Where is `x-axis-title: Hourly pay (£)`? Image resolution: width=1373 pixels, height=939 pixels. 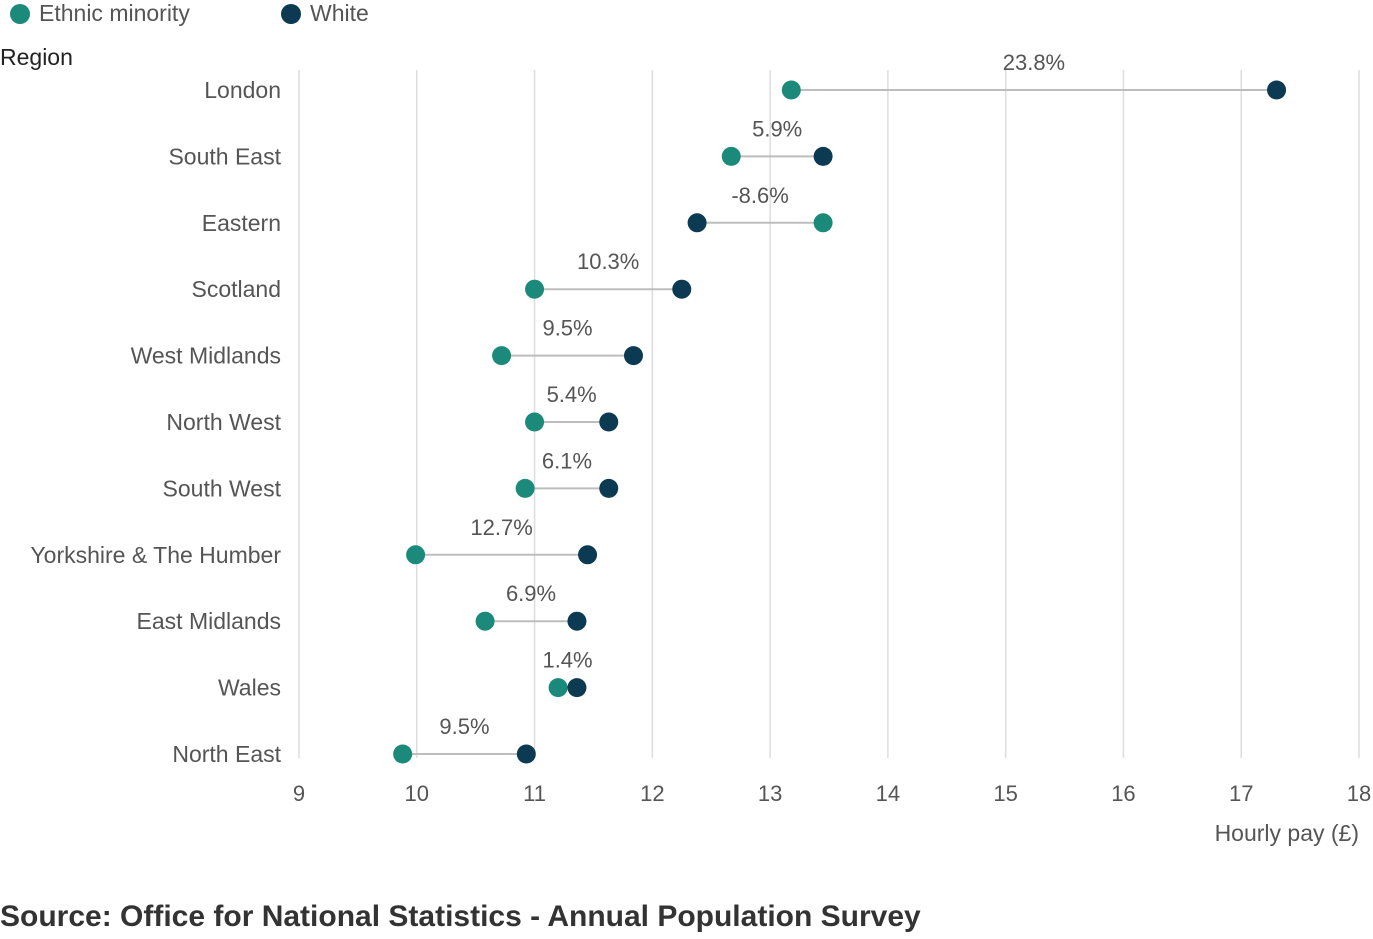 x-axis-title: Hourly pay (£) is located at coordinates (1286, 833).